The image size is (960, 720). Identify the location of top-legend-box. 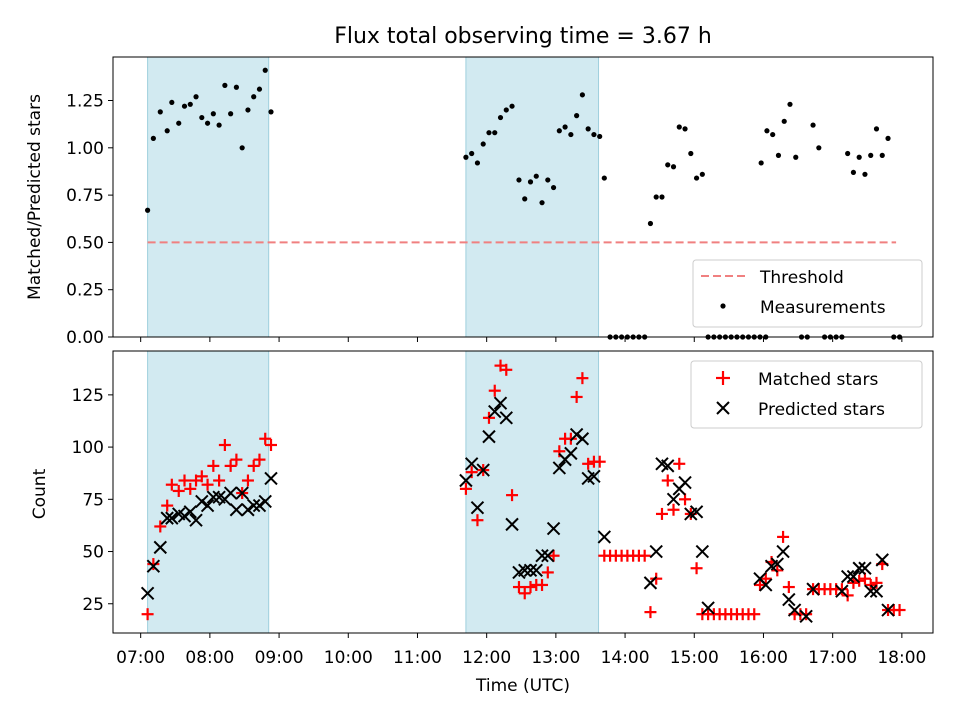
(807, 293).